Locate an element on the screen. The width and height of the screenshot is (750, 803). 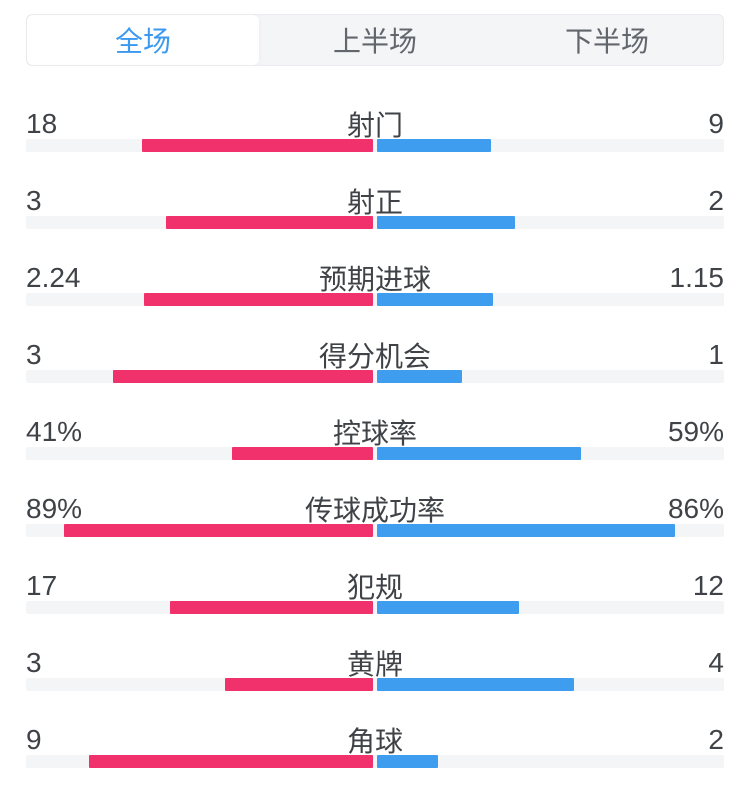
stat-label: 预期进球 is located at coordinates (374, 279).